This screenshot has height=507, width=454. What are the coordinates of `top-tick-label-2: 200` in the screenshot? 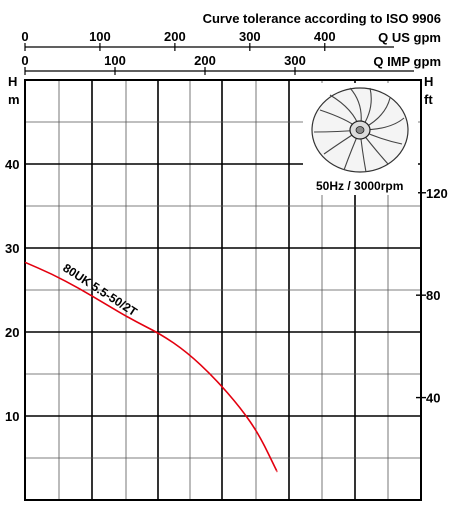 It's located at (175, 36).